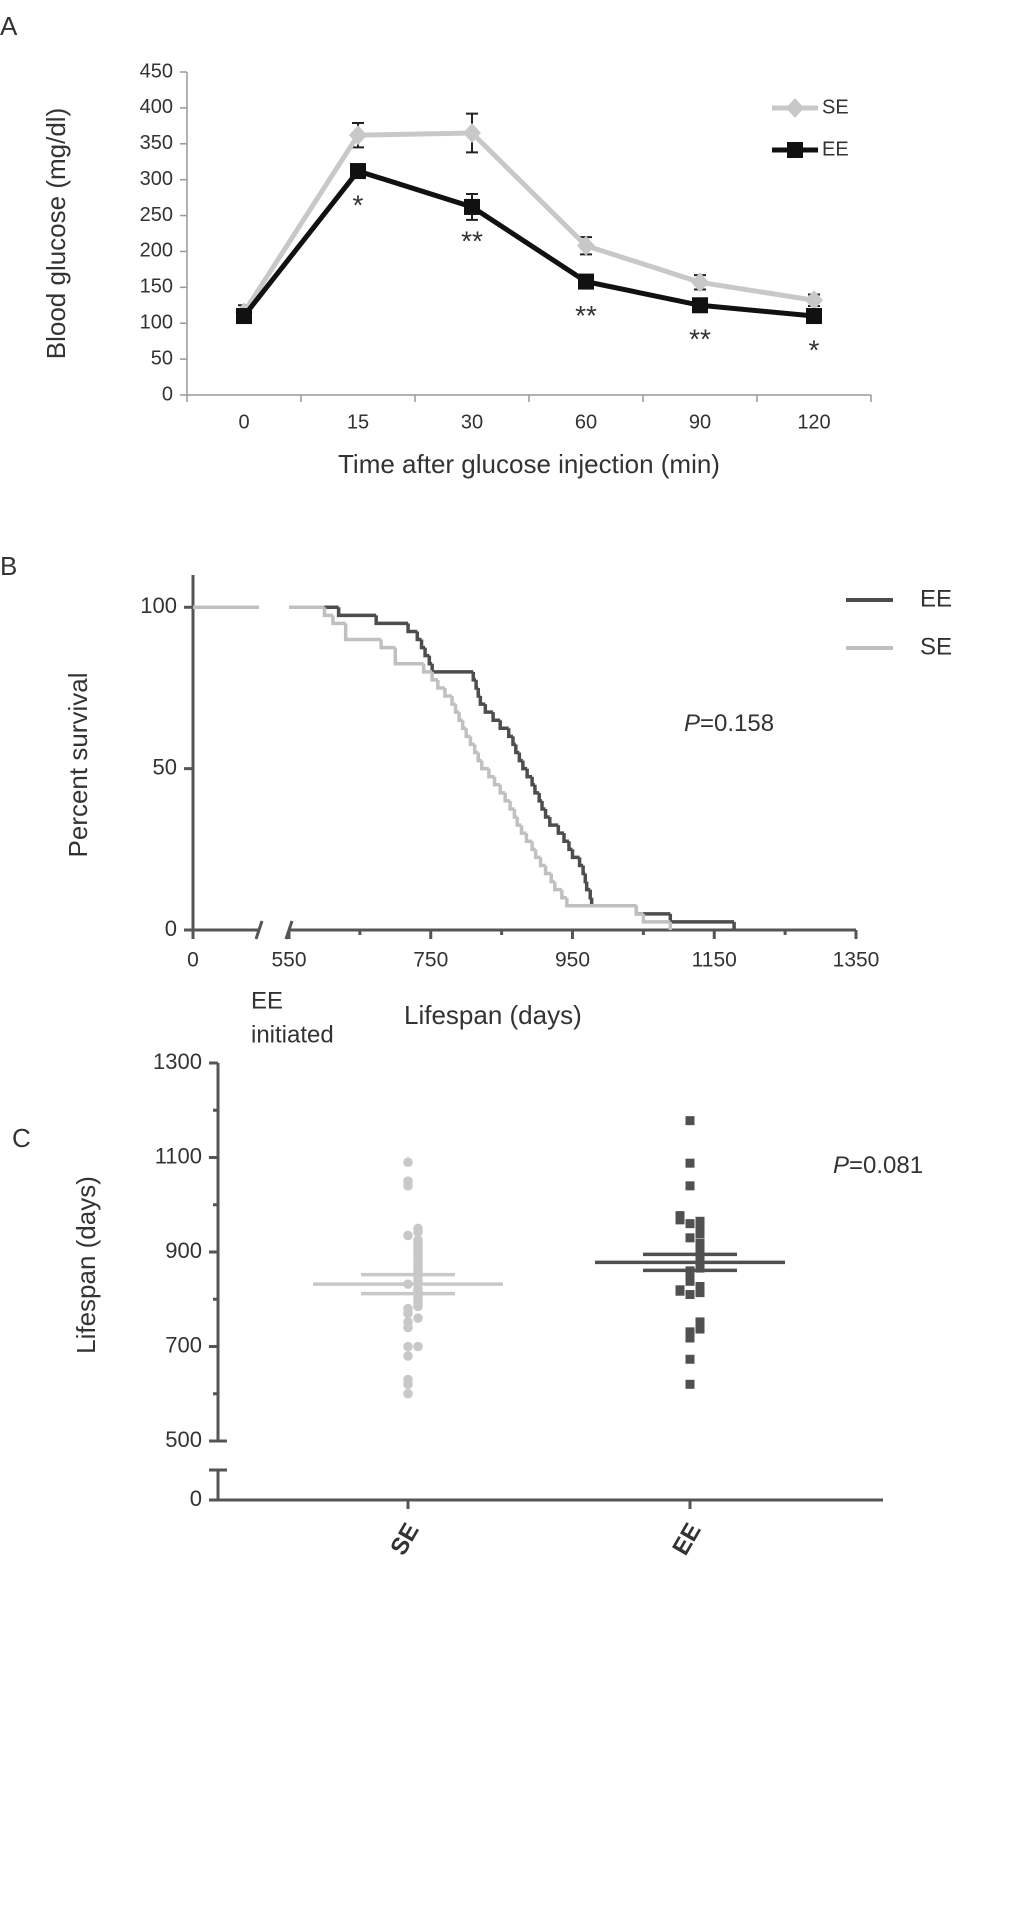 The height and width of the screenshot is (1920, 1020). Describe the element at coordinates (156, 71) in the screenshot. I see `y-tick-label: 450` at that location.